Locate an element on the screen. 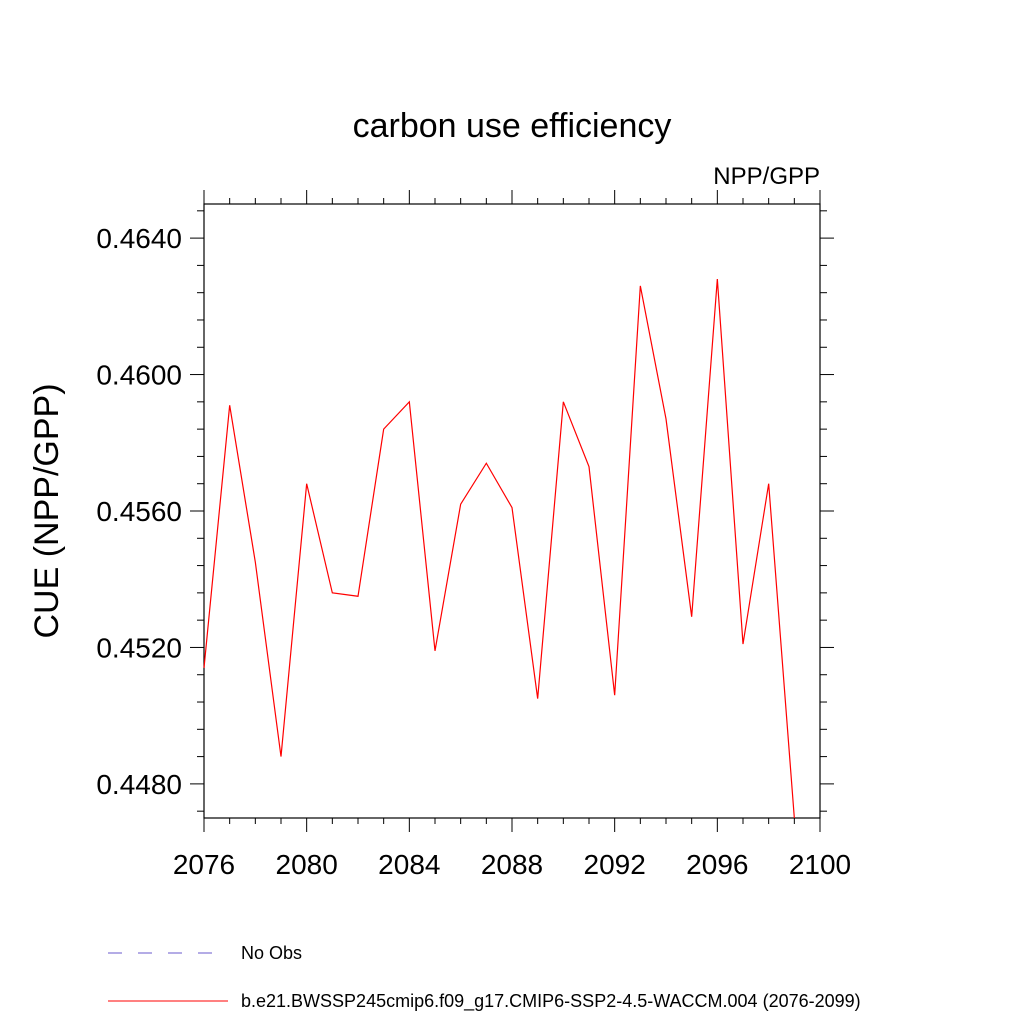 The width and height of the screenshot is (1024, 1024). legend-label-no-obs: No Obs is located at coordinates (271, 953).